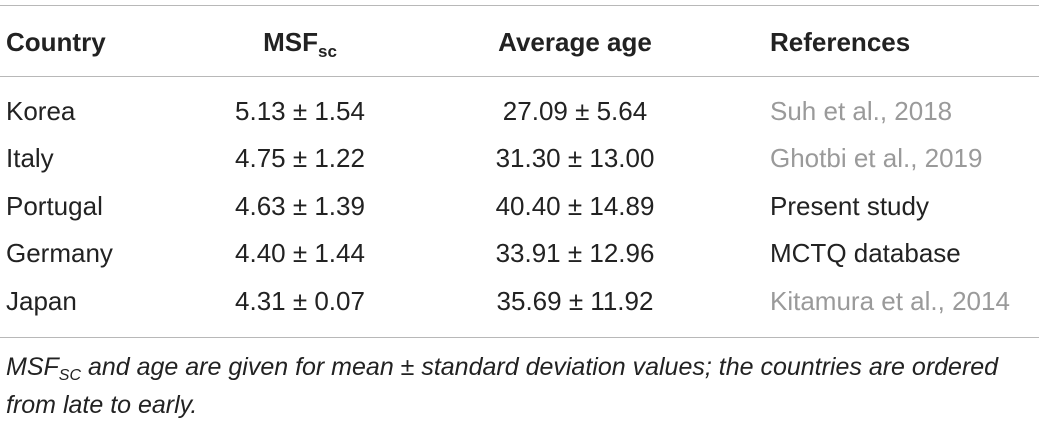  Describe the element at coordinates (575, 301) in the screenshot. I see `row-age: 35.69 ± 11.92` at that location.